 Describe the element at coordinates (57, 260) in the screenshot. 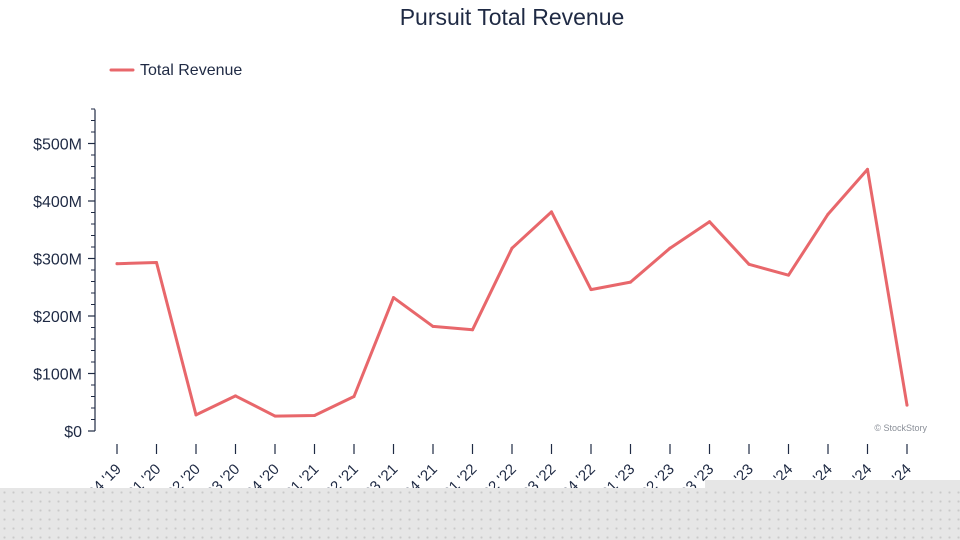

I see `y-tick-label: $300M` at that location.